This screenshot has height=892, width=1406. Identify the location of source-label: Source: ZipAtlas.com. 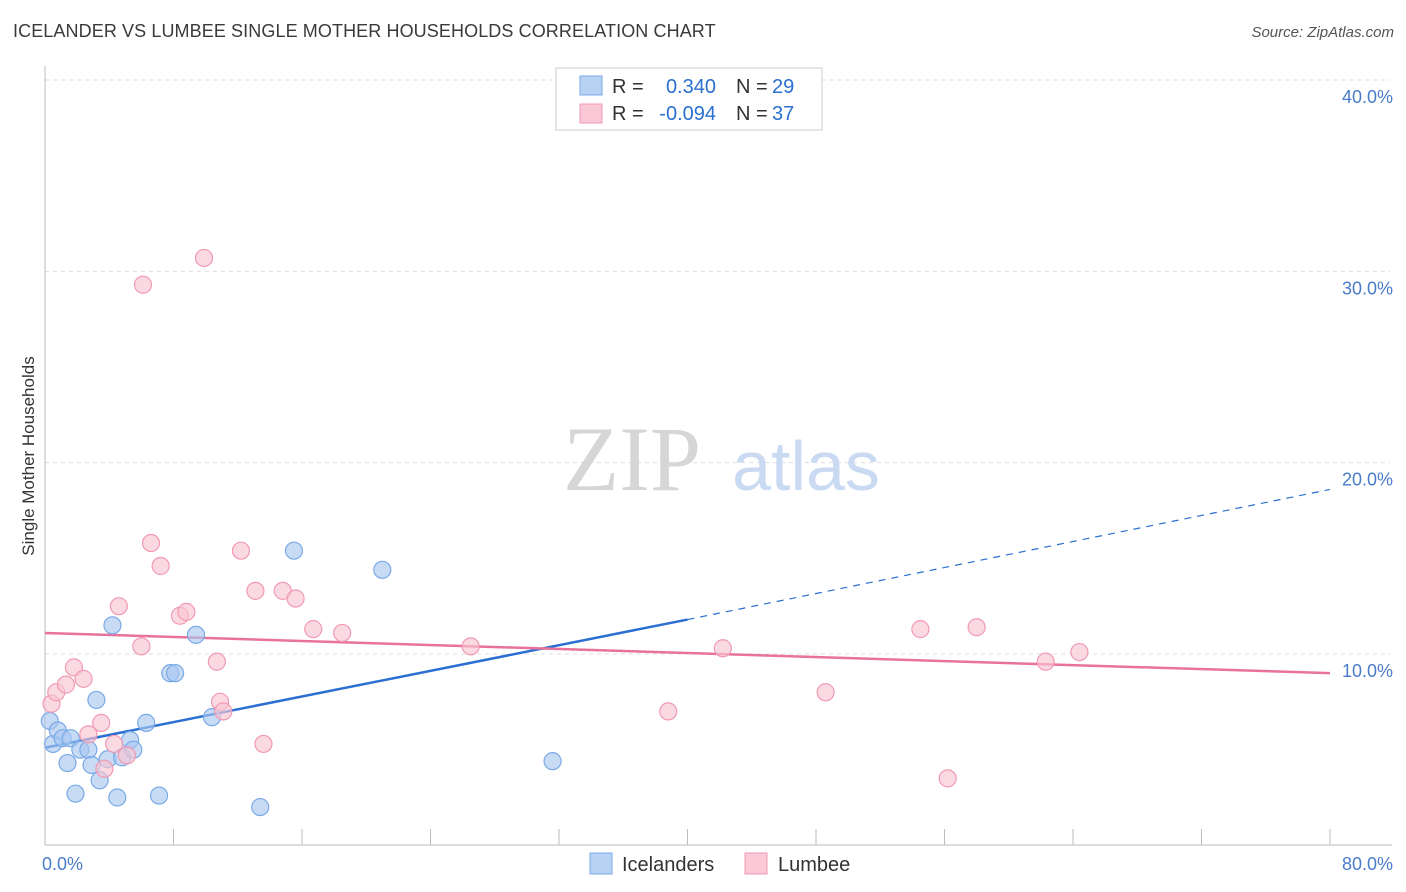
(1322, 32).